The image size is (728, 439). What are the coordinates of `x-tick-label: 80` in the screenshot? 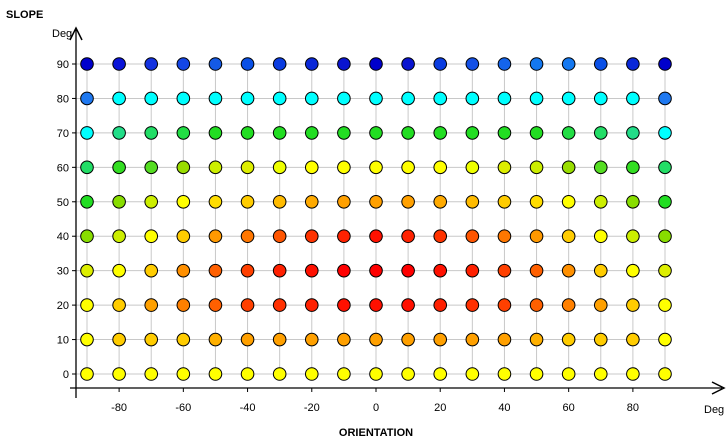 It's located at (633, 408).